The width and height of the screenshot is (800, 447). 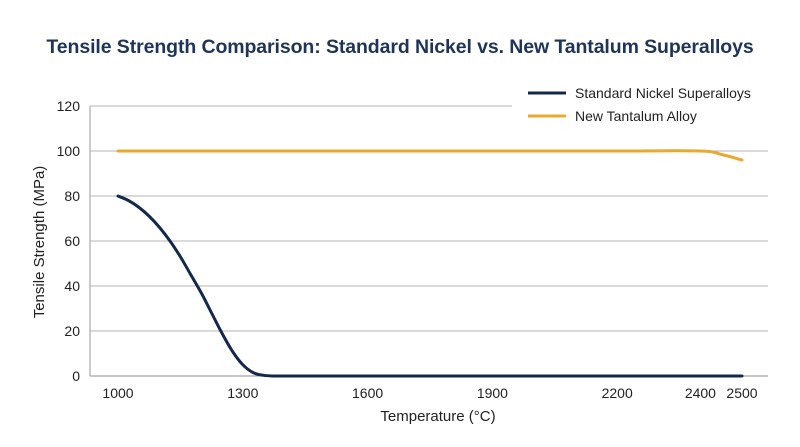 What do you see at coordinates (117, 393) in the screenshot?
I see `x-tick-label: 1000` at bounding box center [117, 393].